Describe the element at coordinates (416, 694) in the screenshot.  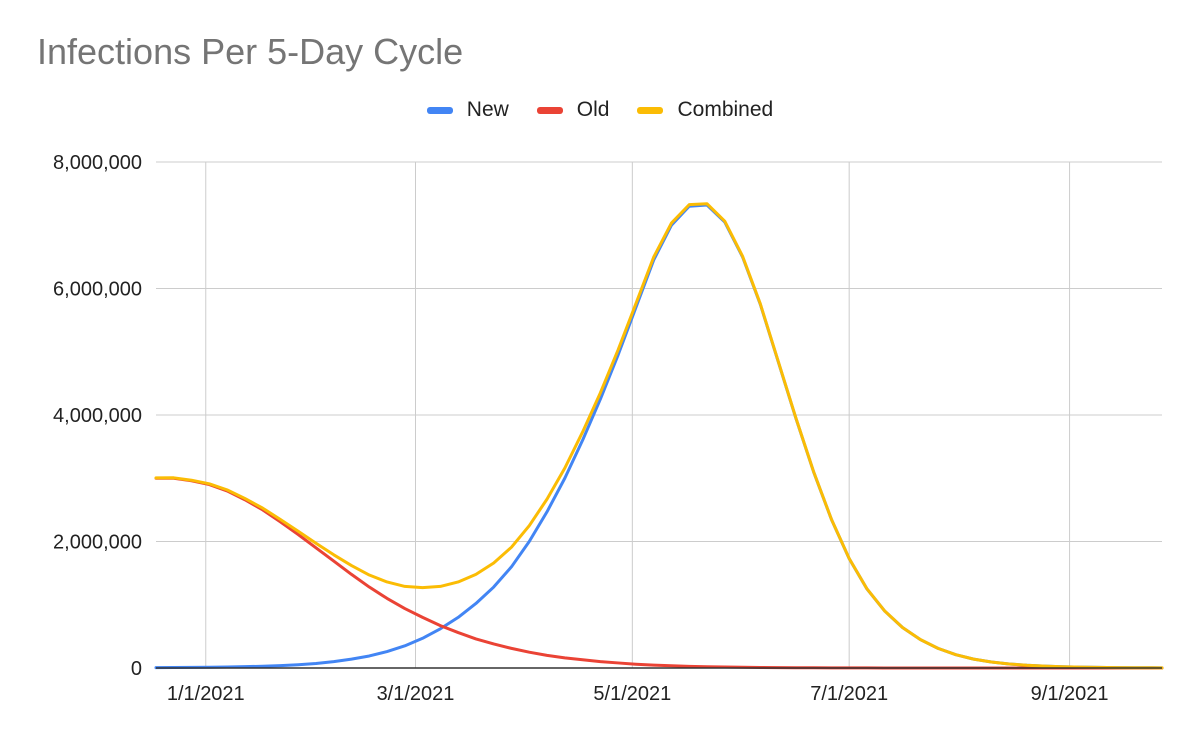
I see `x-tick-label: 3/1/2021` at that location.